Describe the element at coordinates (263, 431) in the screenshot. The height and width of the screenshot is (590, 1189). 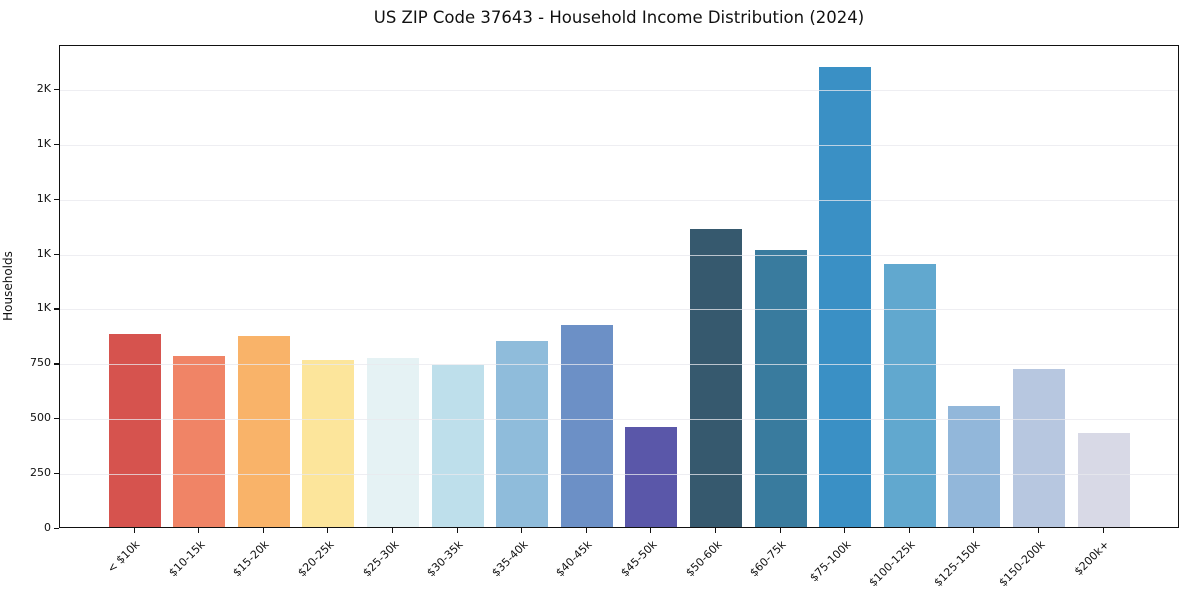
I see `bar-$15-20k` at that location.